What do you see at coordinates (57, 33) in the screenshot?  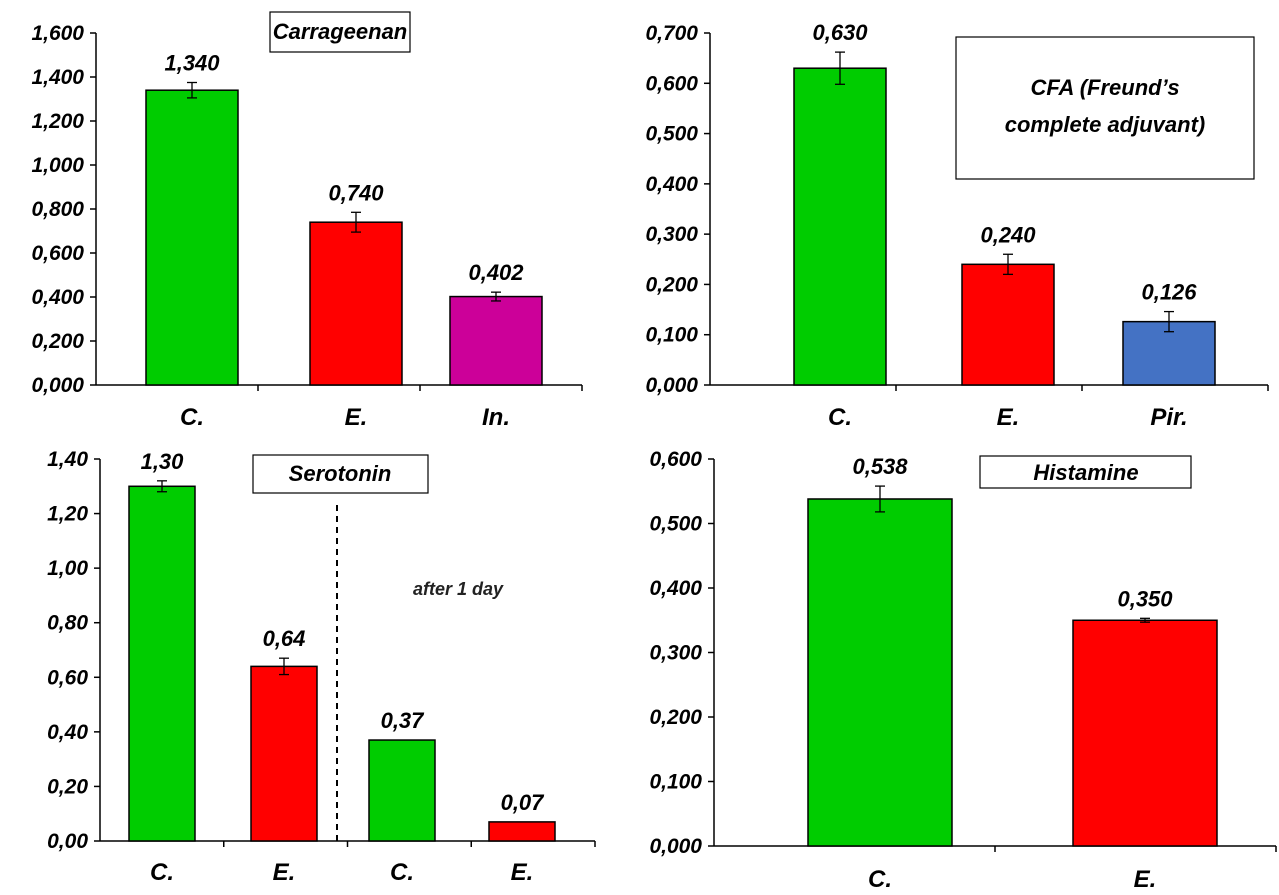 I see `y-tick-label: 1,600` at bounding box center [57, 33].